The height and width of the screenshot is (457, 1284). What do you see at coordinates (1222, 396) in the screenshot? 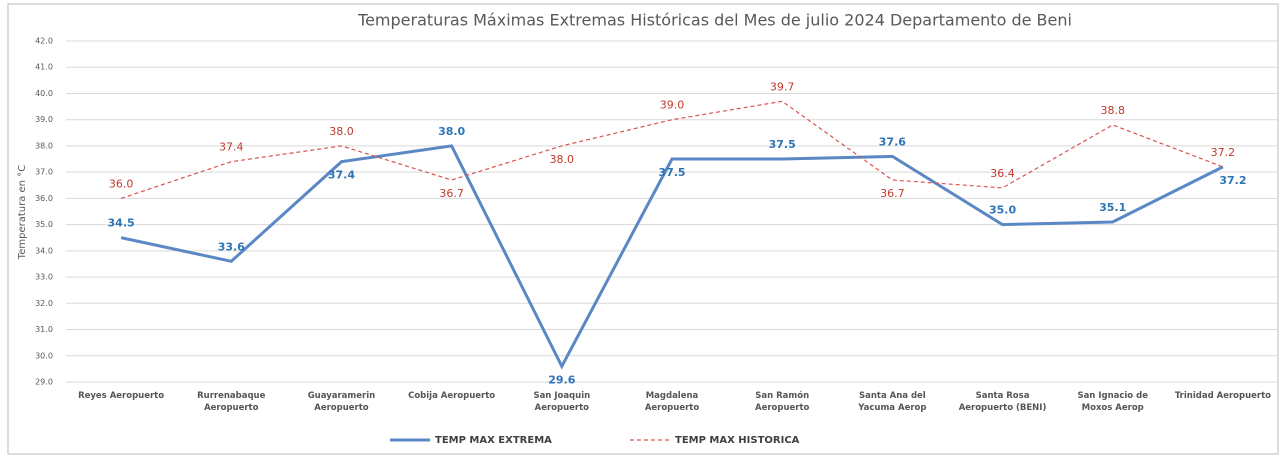
I see `x-tick-label: Trinidad Aeropuerto` at bounding box center [1222, 396].